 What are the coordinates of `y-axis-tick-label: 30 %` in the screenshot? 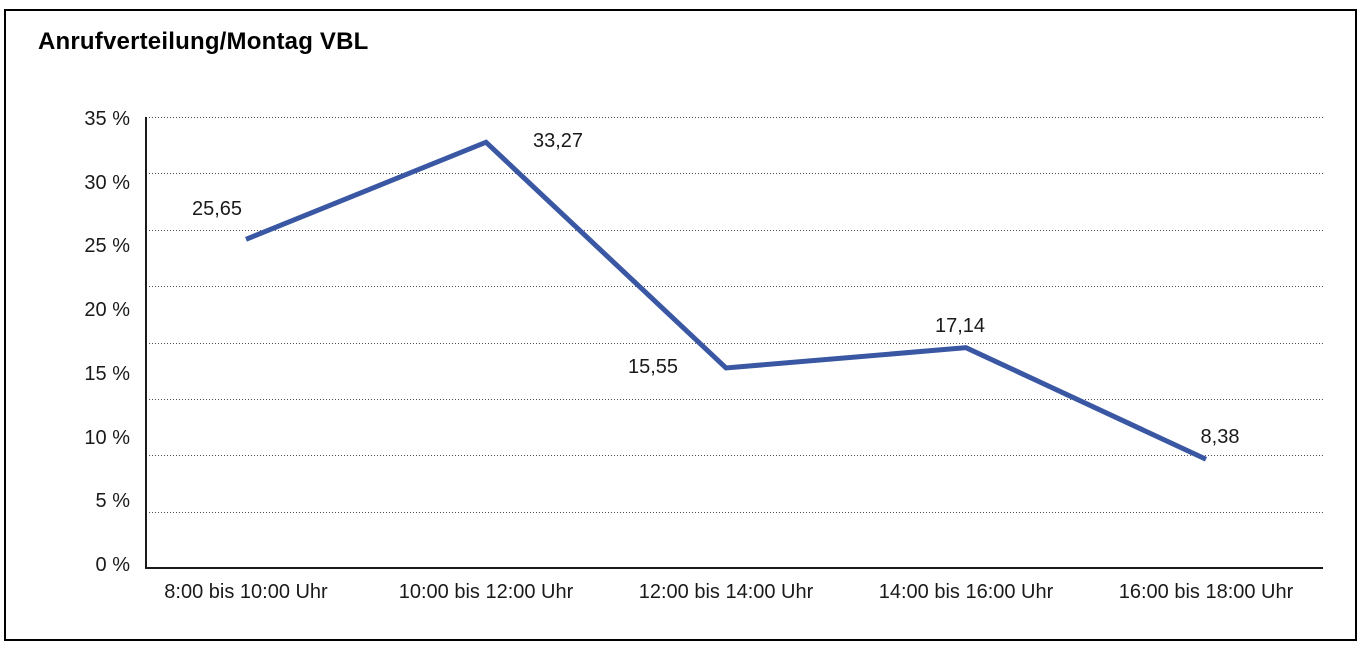 It's located at (107, 182).